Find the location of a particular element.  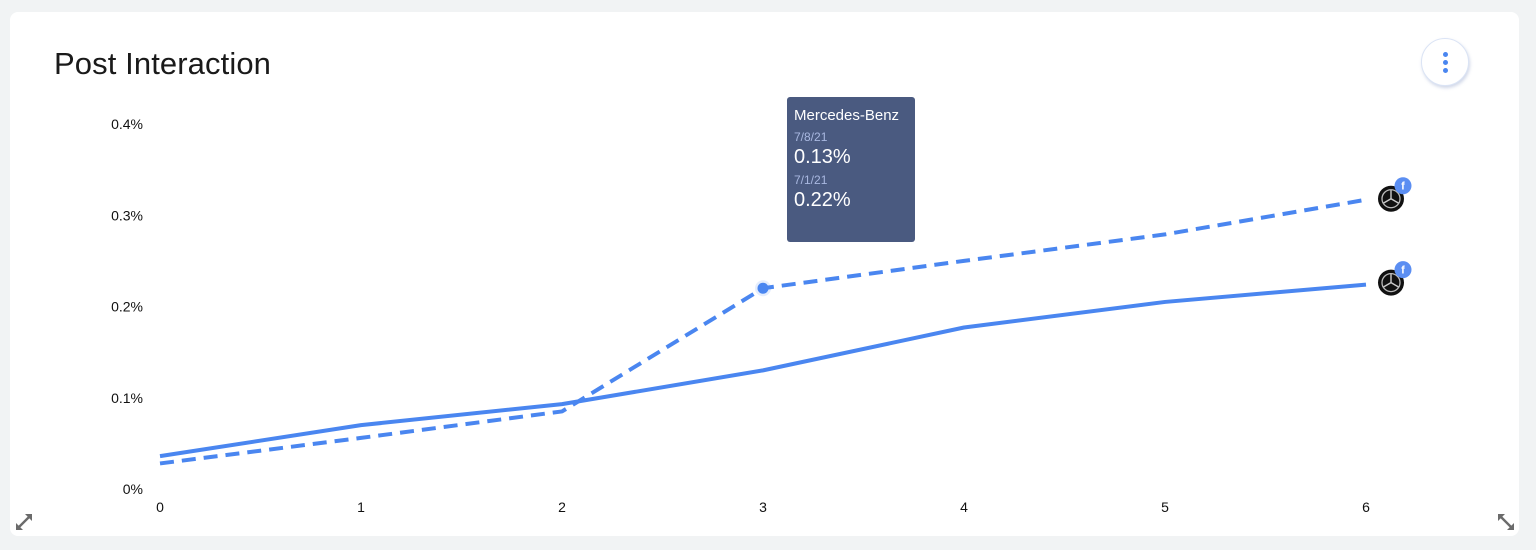

chart-tooltip: Mercedes-Benz 7/8/21 0.13% 7/1/21 0.22% is located at coordinates (851, 169).